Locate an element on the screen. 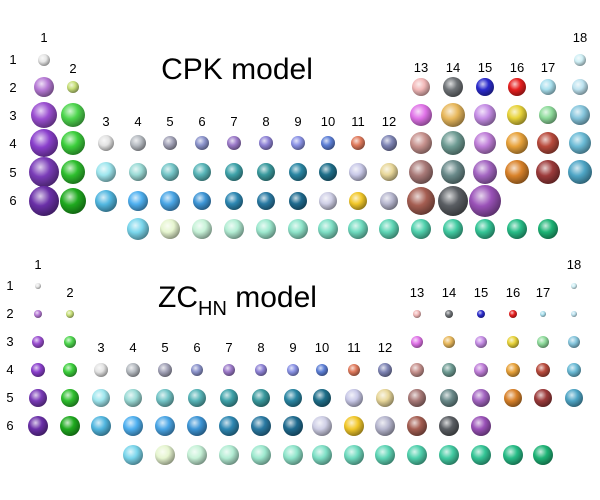 The image size is (600, 500). zc-sphere-ga is located at coordinates (417, 370).